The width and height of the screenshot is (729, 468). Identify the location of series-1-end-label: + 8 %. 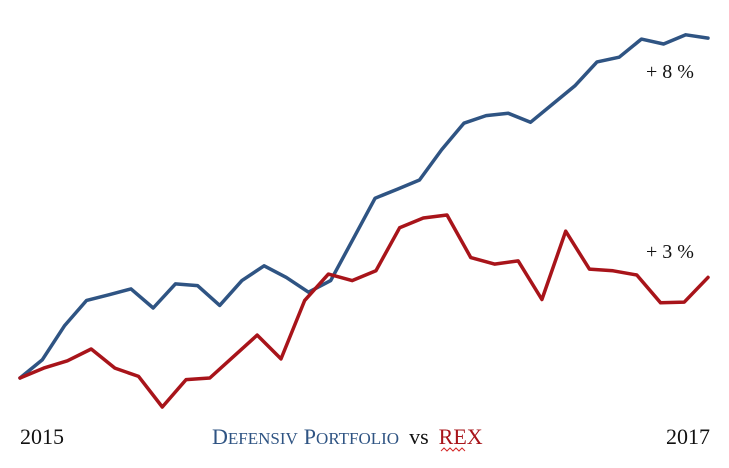
(670, 72).